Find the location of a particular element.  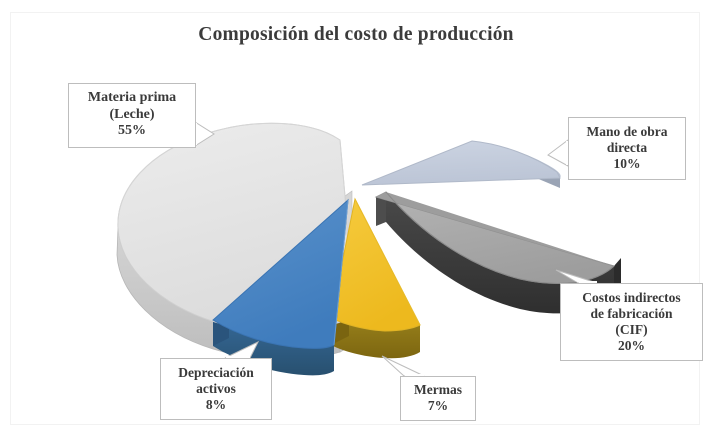

callout-depre-line1: Depreciación is located at coordinates (216, 372).